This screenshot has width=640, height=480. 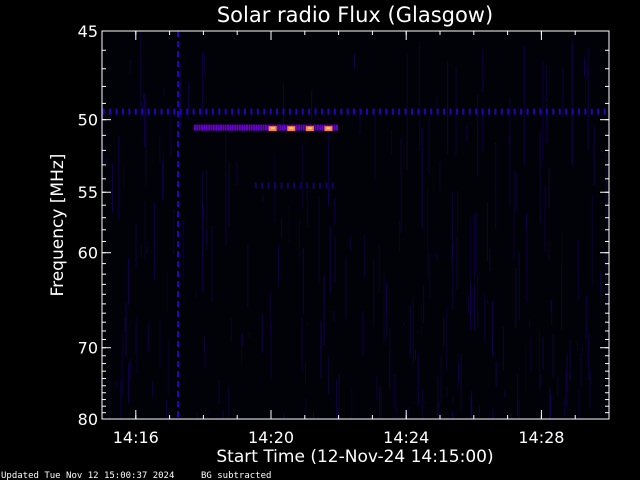 I want to click on y-axis-label: Frequency [MHz], so click(x=58, y=225).